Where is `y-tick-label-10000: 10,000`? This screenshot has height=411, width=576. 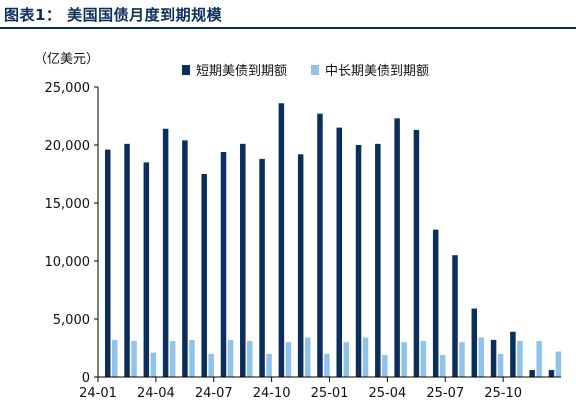
y-tick-label-10000: 10,000 is located at coordinates (68, 262).